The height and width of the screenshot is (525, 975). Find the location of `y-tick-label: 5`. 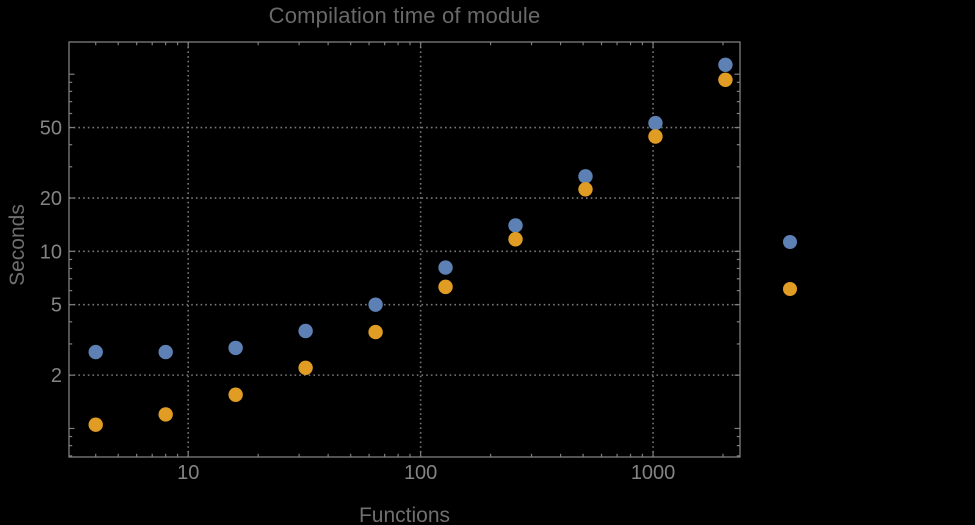

y-tick-label: 5 is located at coordinates (56, 306).